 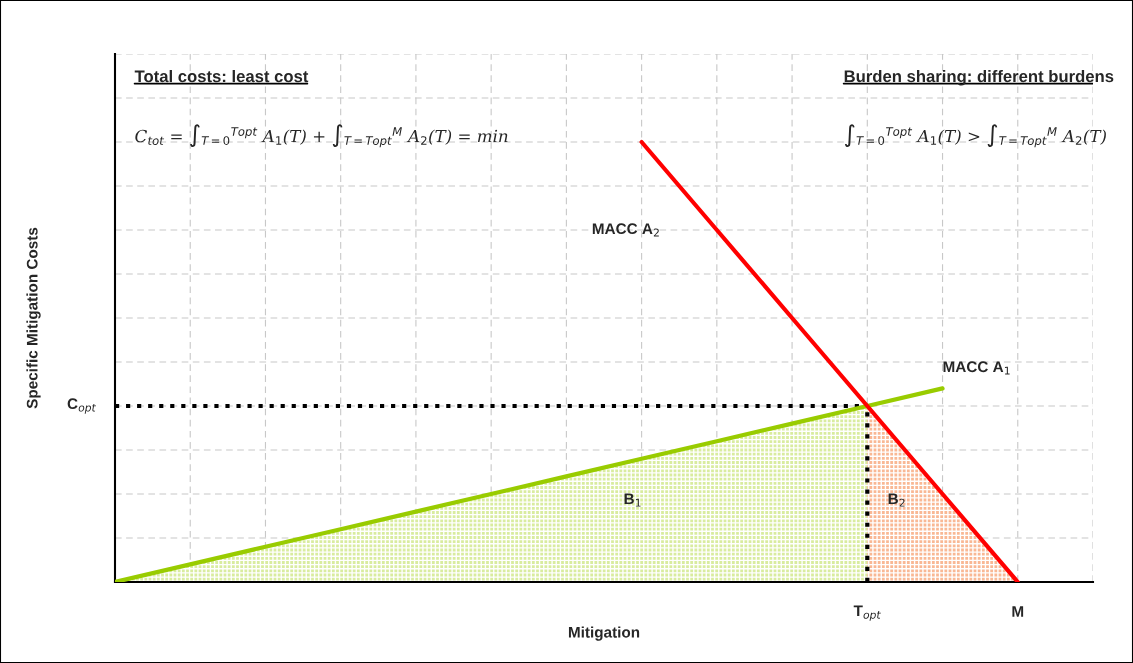 What do you see at coordinates (979, 77) in the screenshot?
I see `text: Burden sharing: different burdens` at bounding box center [979, 77].